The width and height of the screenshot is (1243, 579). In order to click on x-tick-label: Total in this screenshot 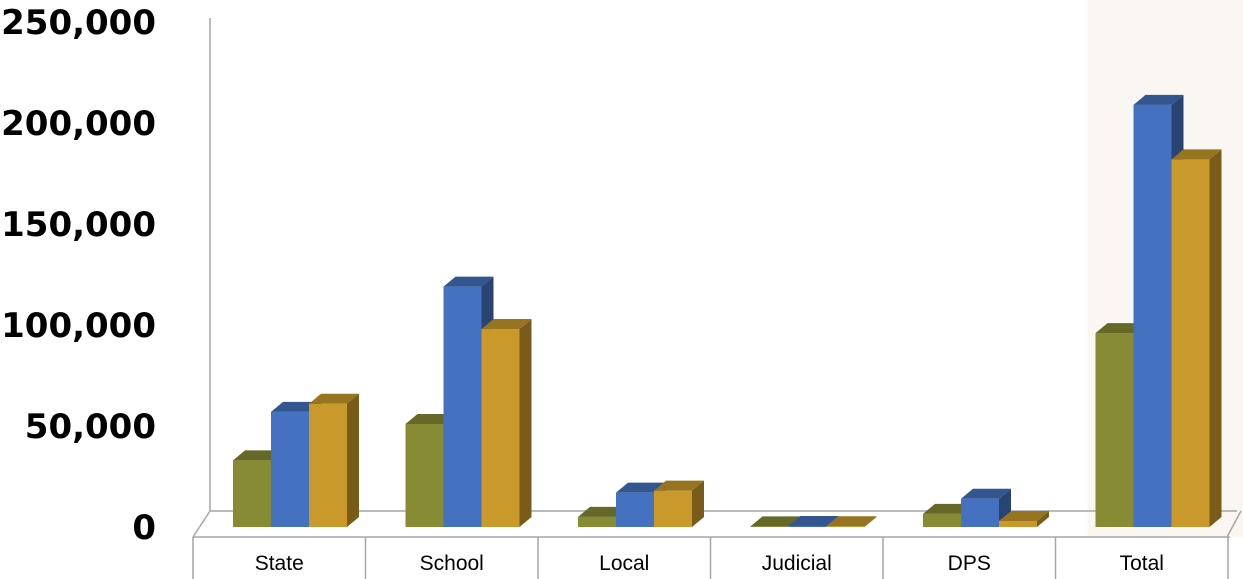, I will do `click(1142, 563)`.